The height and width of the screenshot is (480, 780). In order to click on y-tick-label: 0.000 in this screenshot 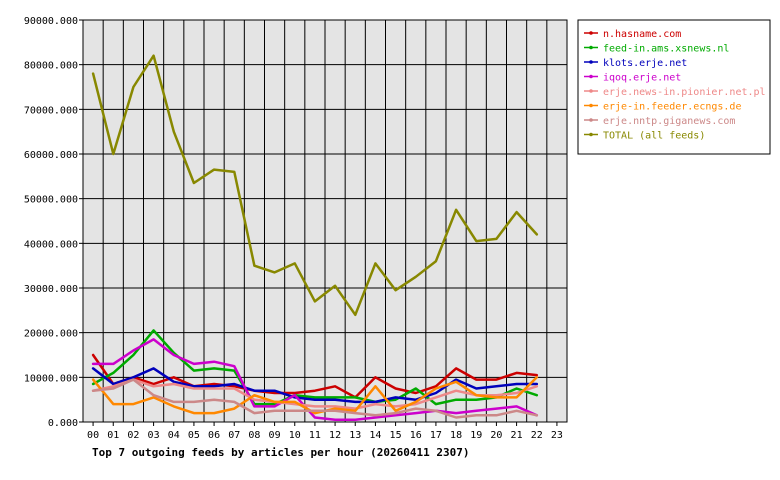, I will do `click(63, 423)`.